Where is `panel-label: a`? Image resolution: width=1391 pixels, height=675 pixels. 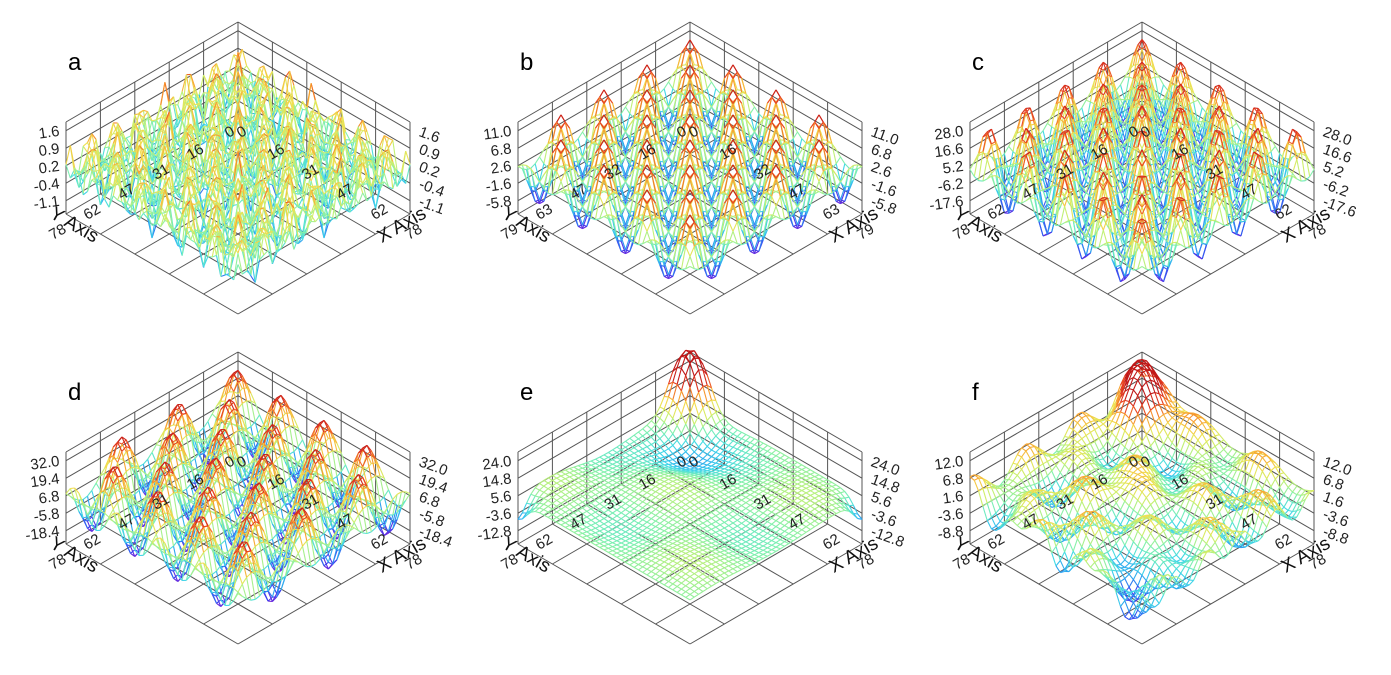 panel-label: a is located at coordinates (75, 62).